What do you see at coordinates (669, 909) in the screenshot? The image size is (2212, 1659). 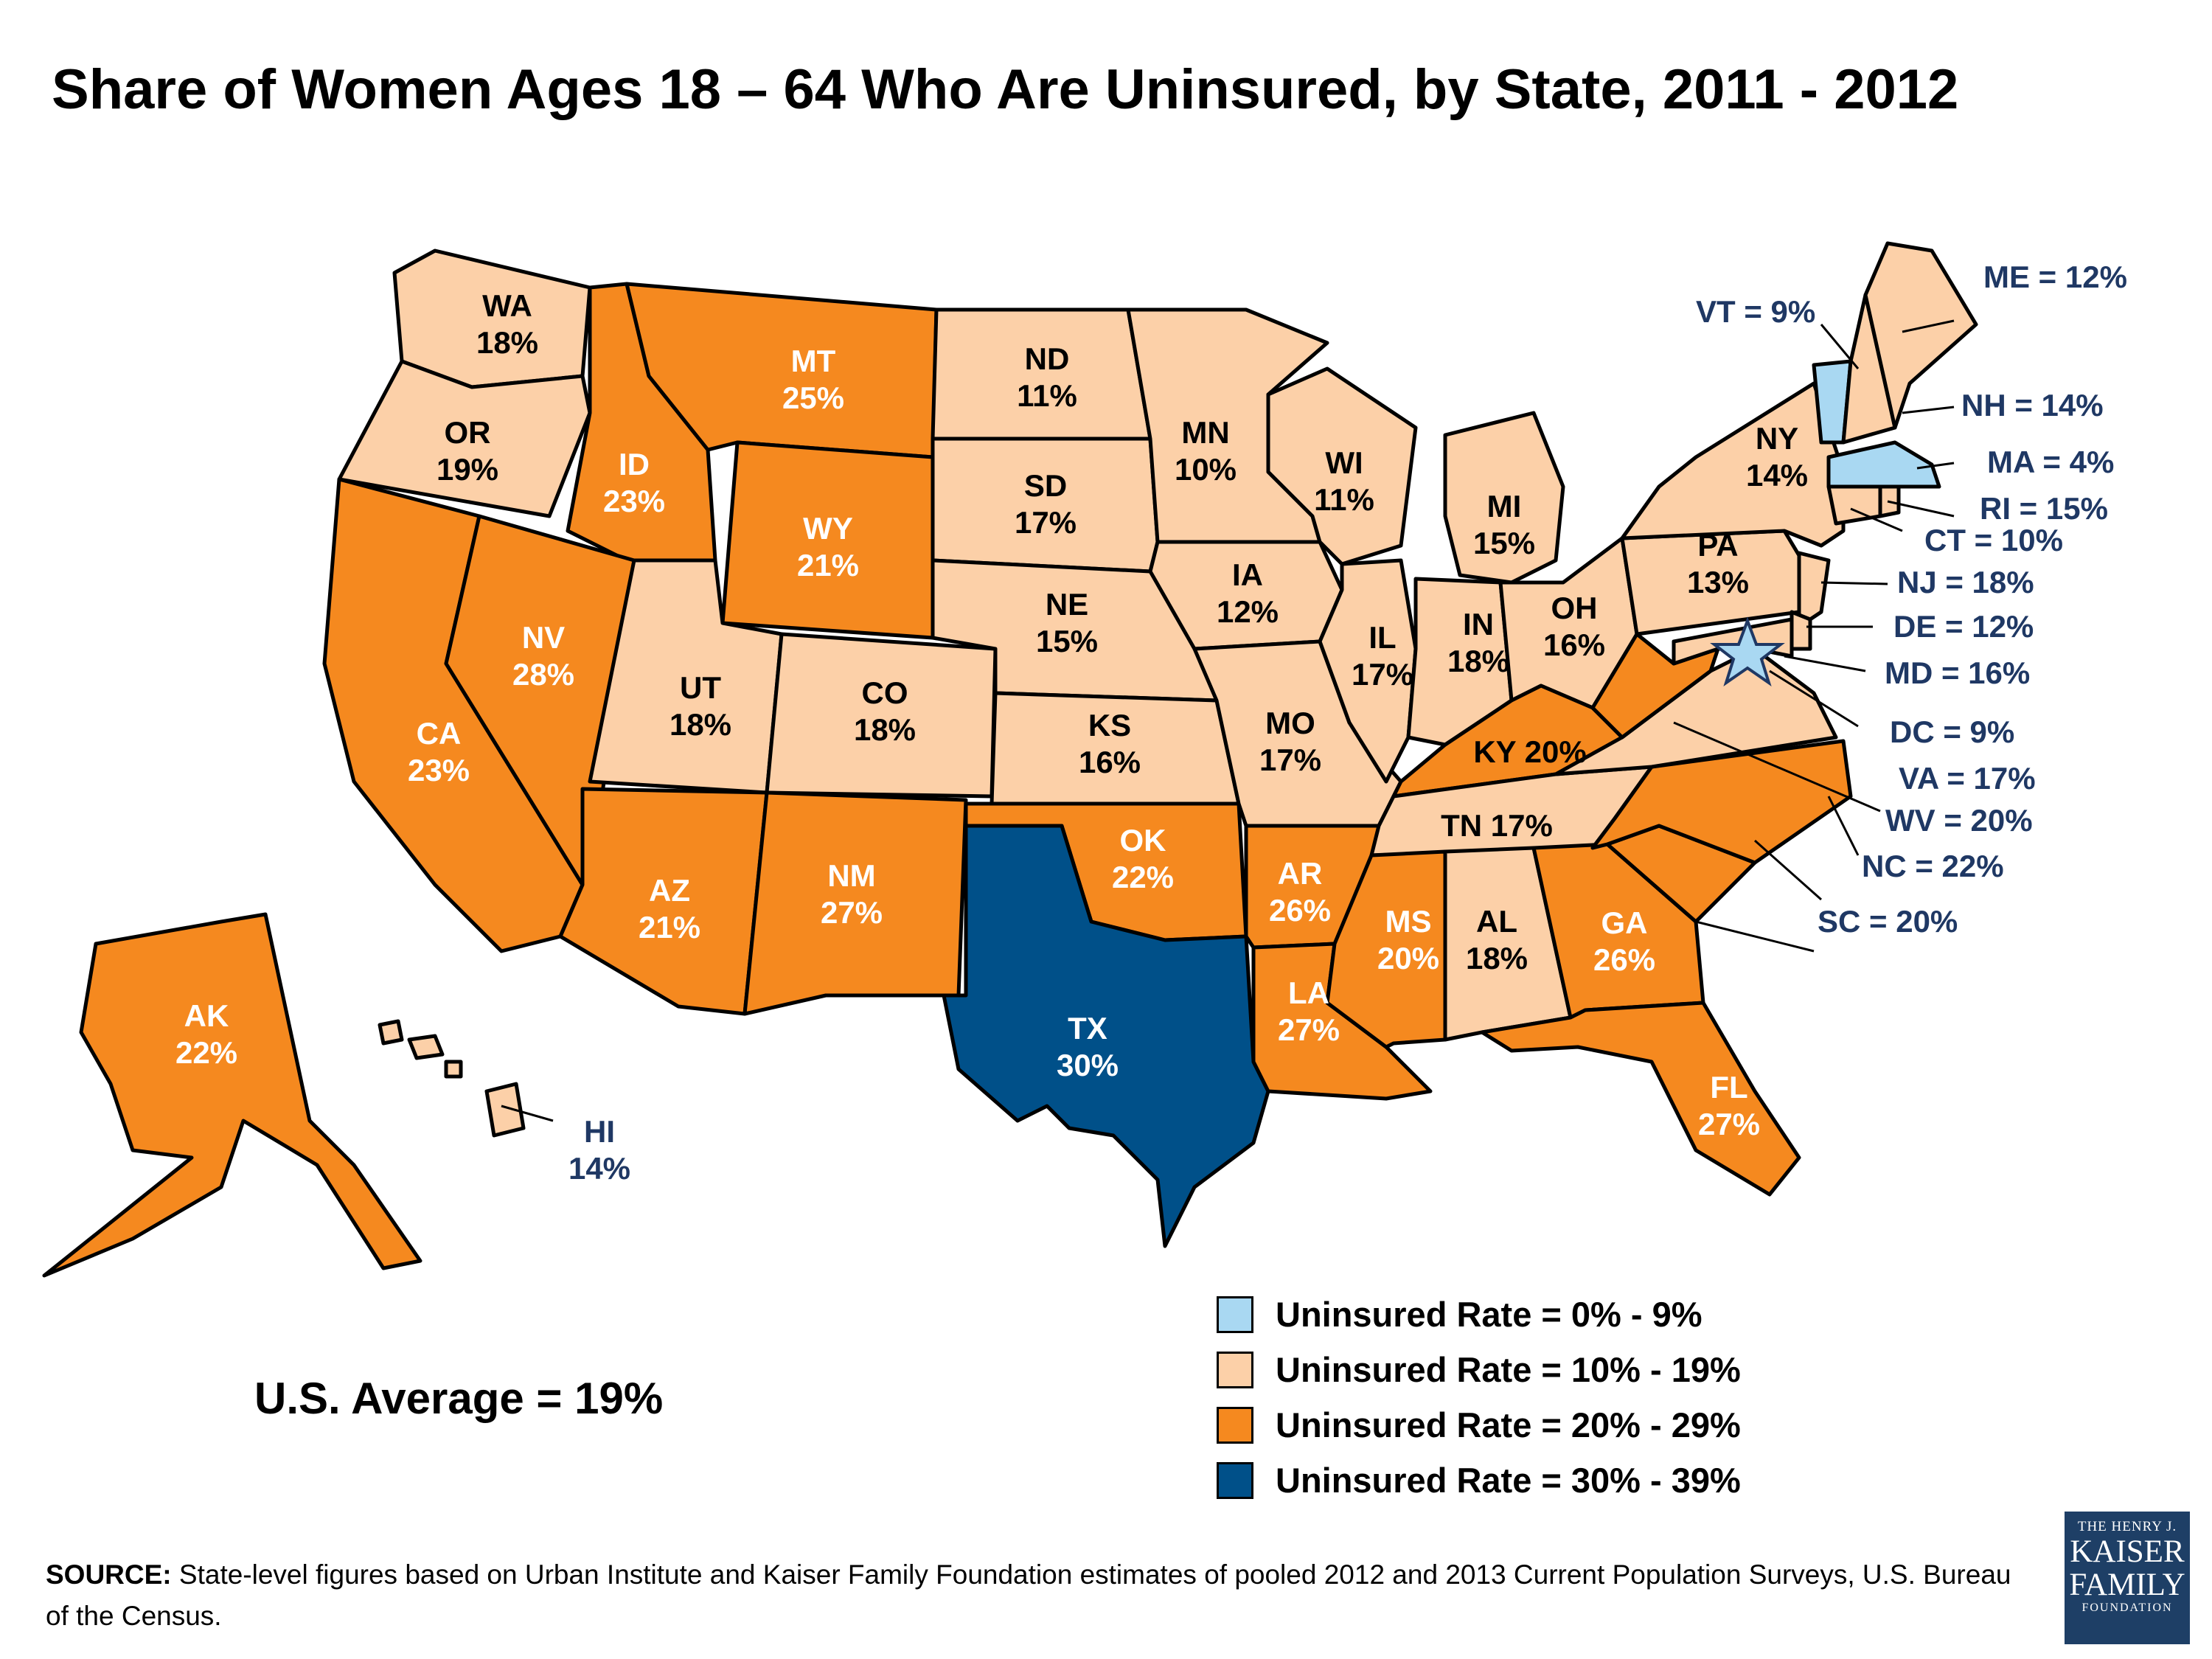 I see `state-label-AZ: AZ 21%` at bounding box center [669, 909].